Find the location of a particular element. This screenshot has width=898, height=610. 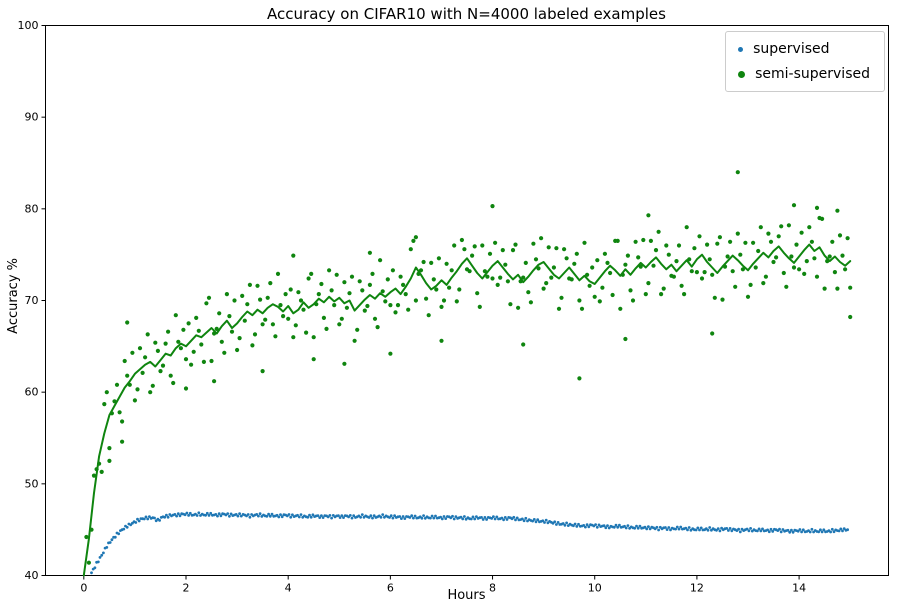

x-tick-label: 8 is located at coordinates (492, 588).